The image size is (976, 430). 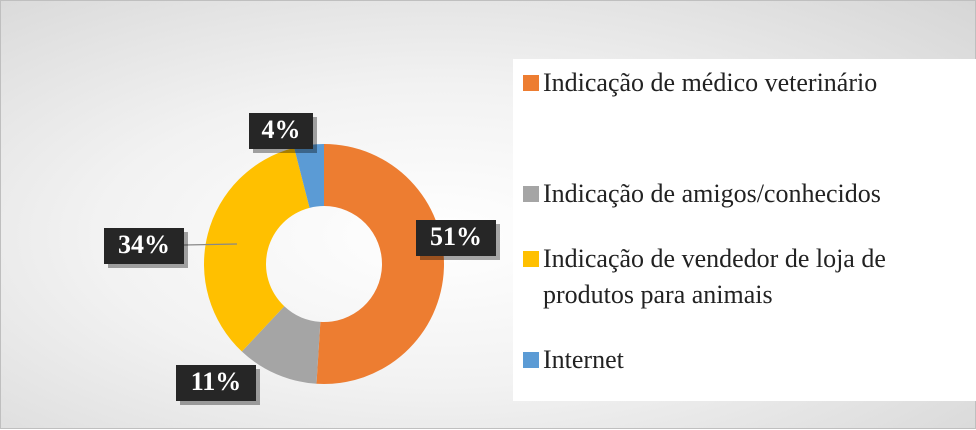 I want to click on data-label: 11%, so click(x=216, y=381).